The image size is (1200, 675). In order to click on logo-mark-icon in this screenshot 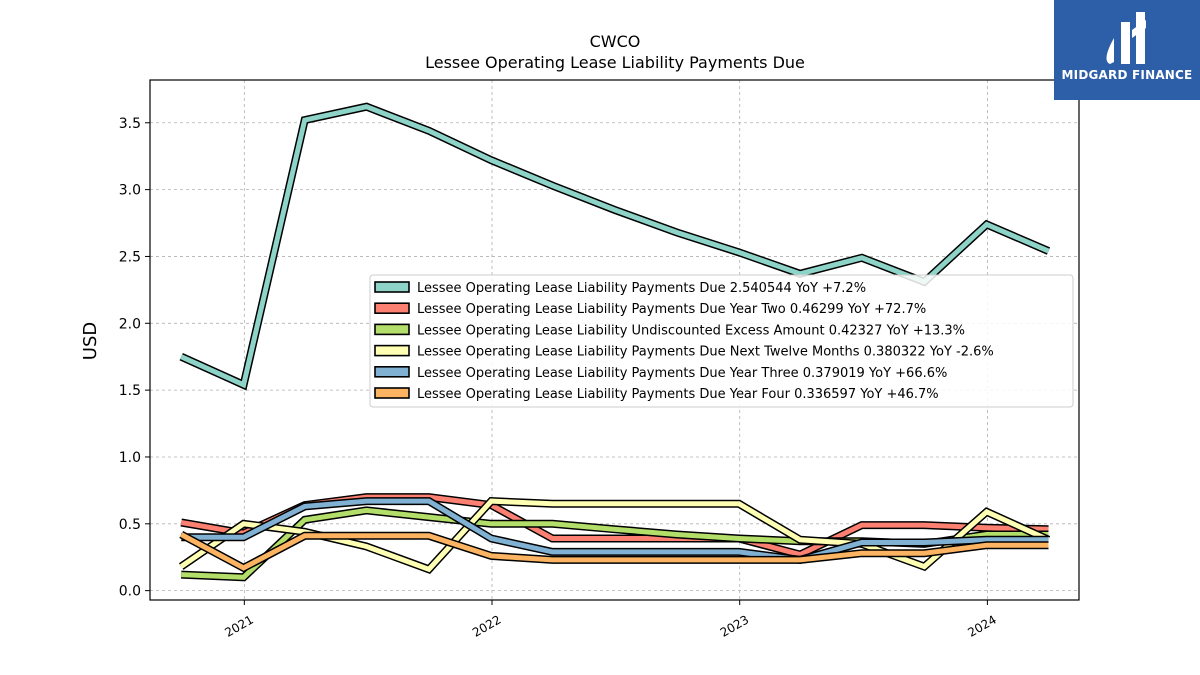, I will do `click(1126, 38)`.